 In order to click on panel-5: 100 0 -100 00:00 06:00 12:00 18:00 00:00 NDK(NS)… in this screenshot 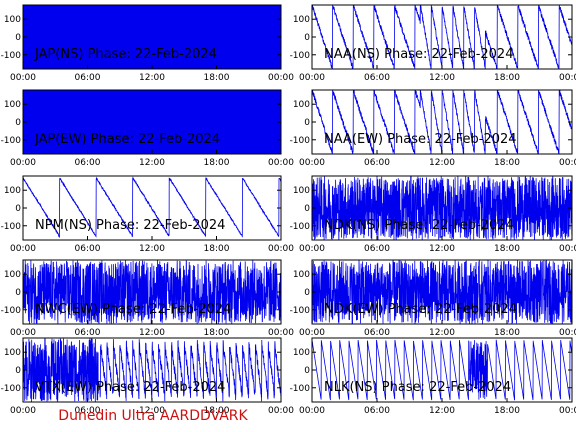, I will do `click(433, 214)`.